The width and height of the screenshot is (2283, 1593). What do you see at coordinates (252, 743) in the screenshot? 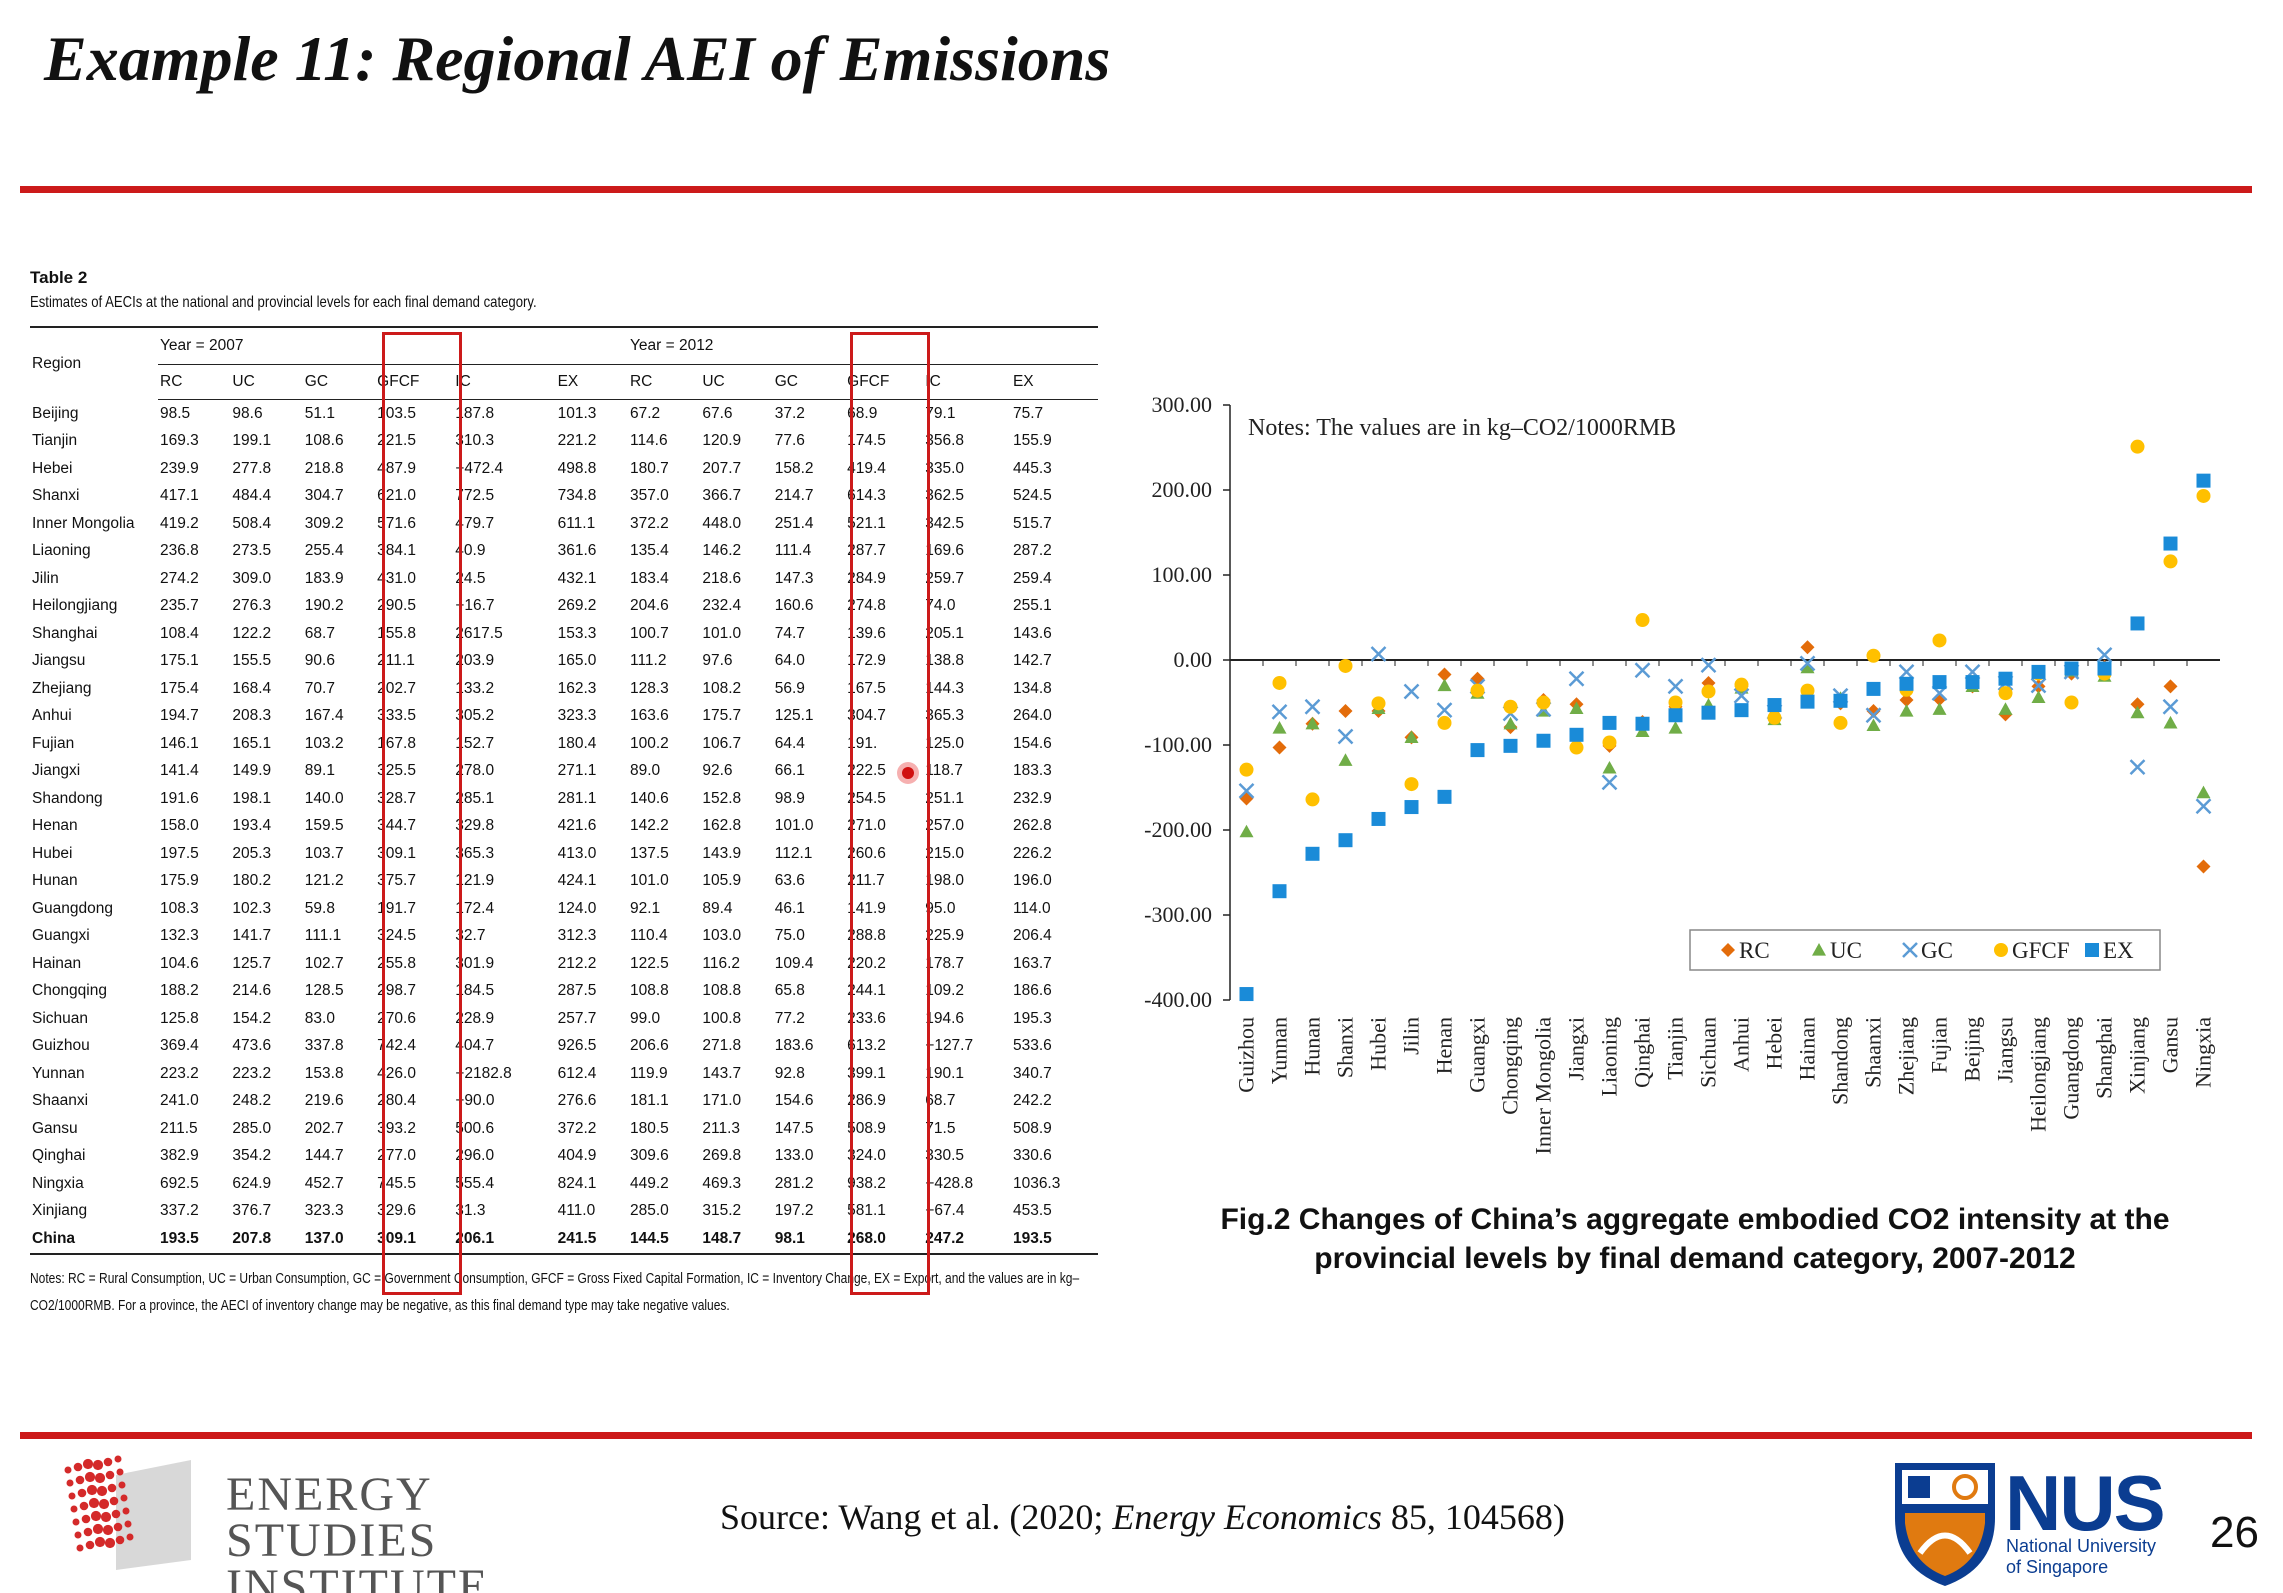
I see `value-cell: 165.1` at bounding box center [252, 743].